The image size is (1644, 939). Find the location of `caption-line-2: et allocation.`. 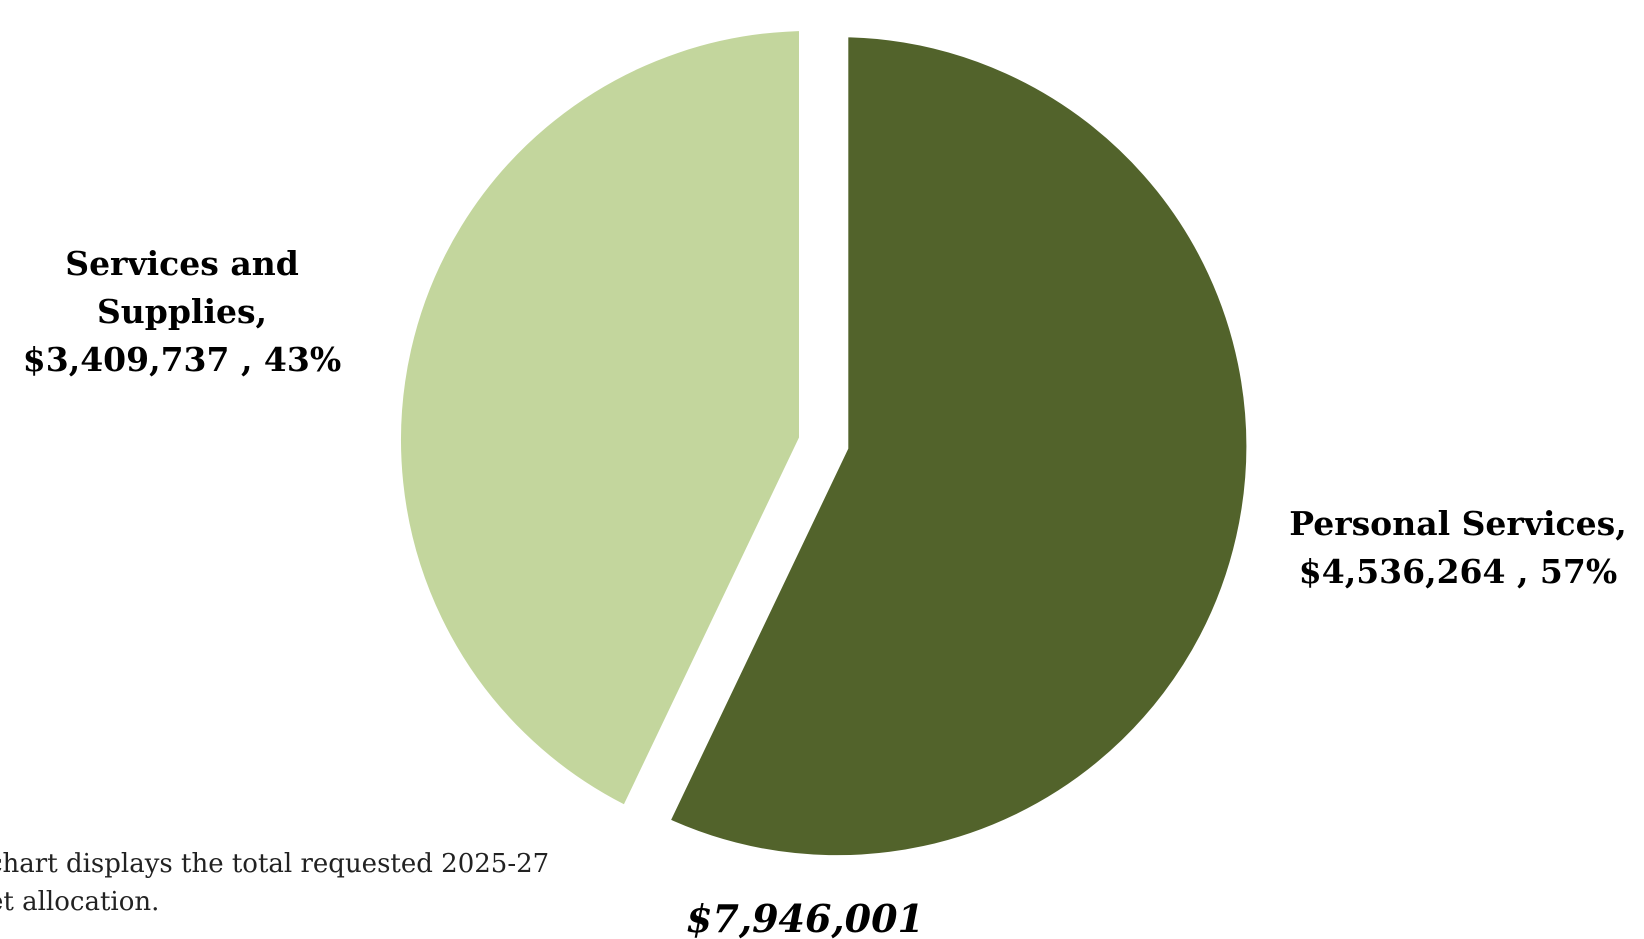

caption-line-2: et allocation. is located at coordinates (80, 902).